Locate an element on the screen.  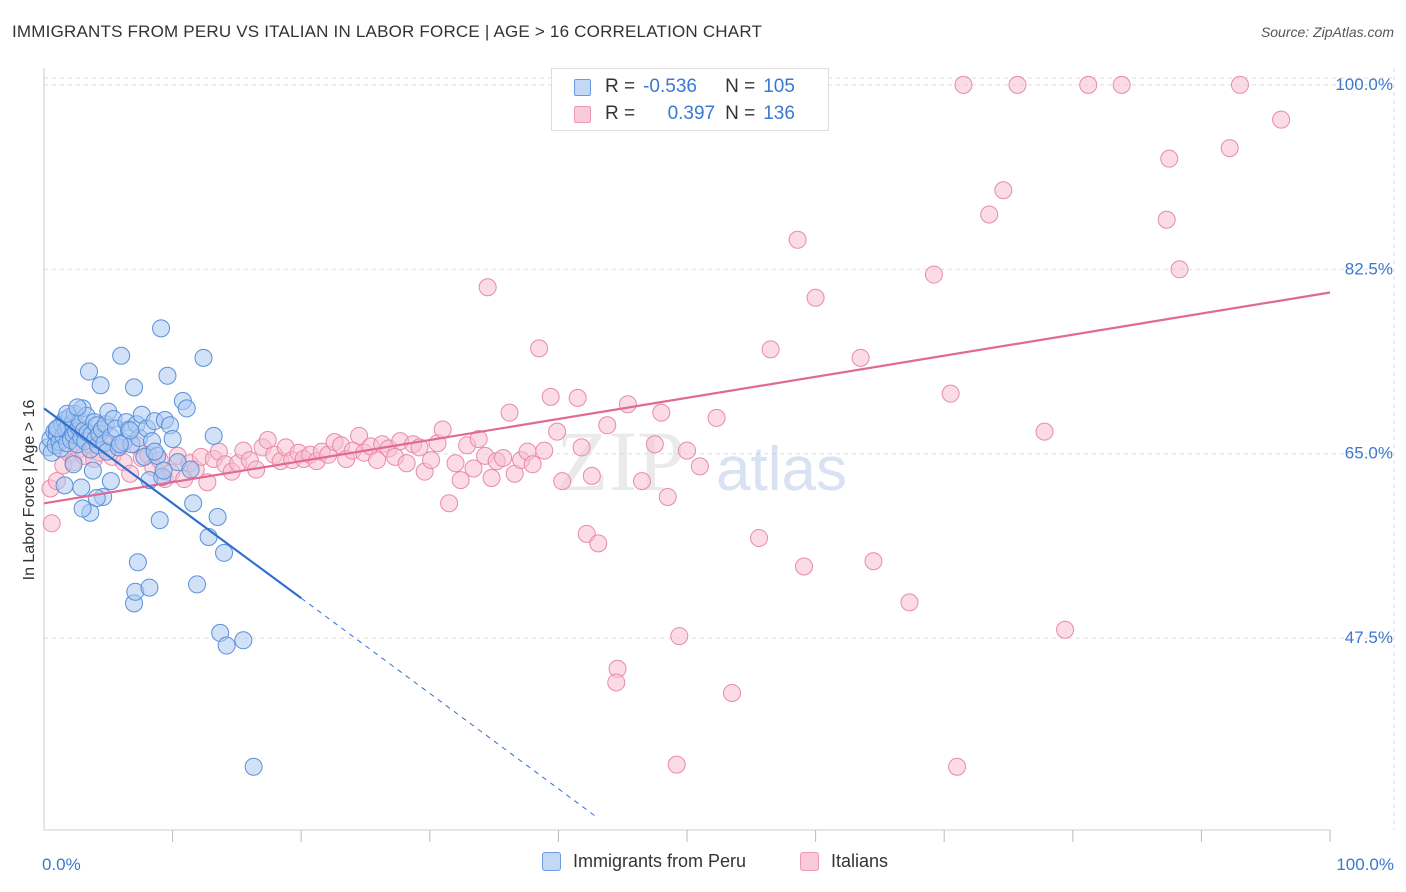
watermark-atlas: atlas is located at coordinates (781, 469).